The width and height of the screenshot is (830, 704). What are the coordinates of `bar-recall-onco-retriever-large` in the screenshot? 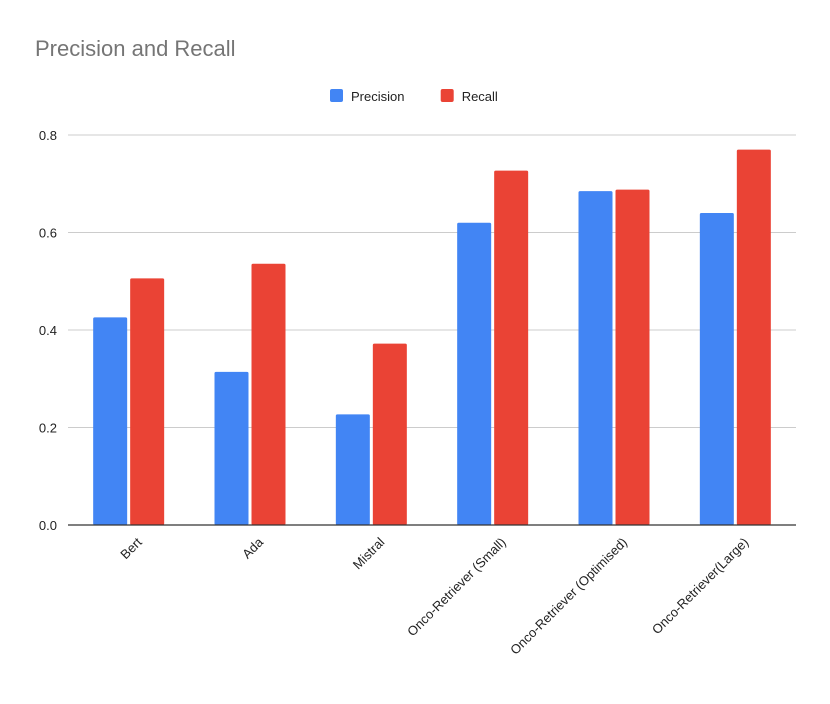 It's located at (753, 337).